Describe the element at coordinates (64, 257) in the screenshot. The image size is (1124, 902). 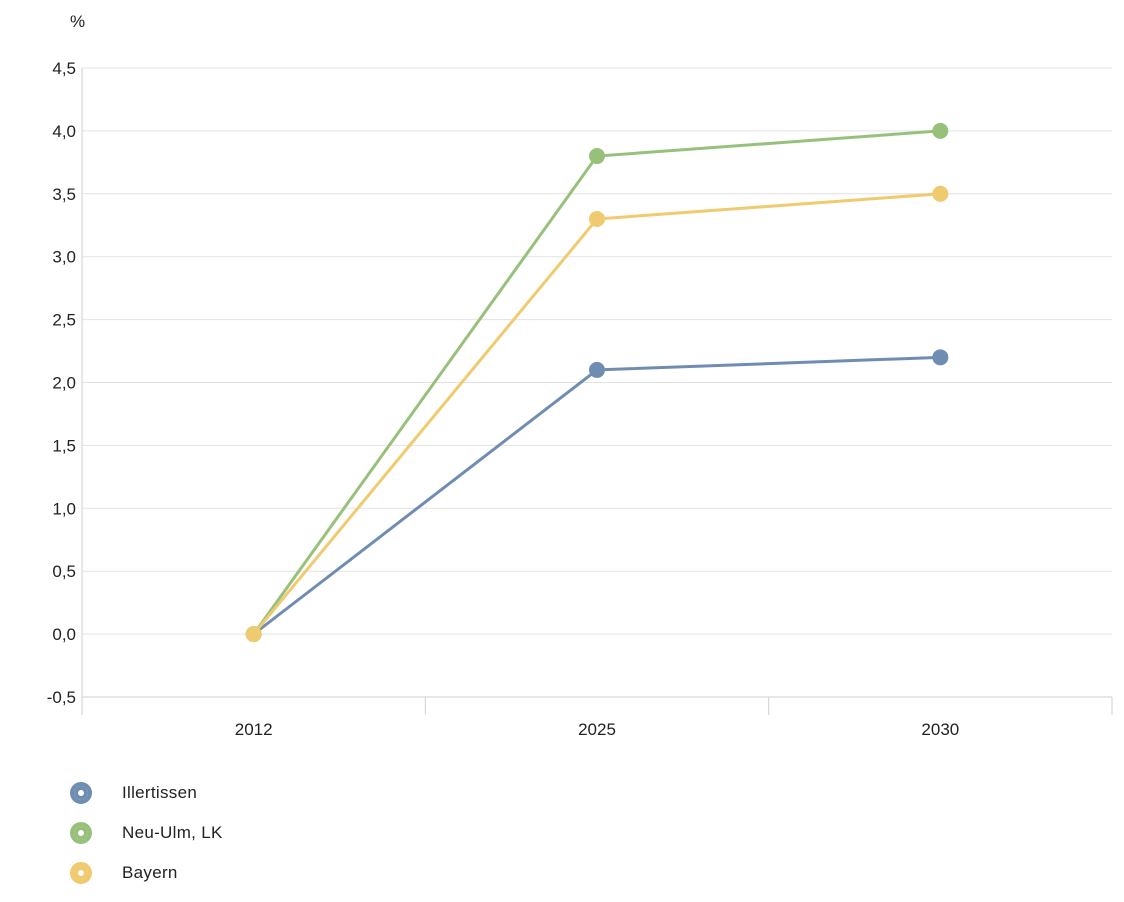
I see `y-tick-label: 3,0` at that location.